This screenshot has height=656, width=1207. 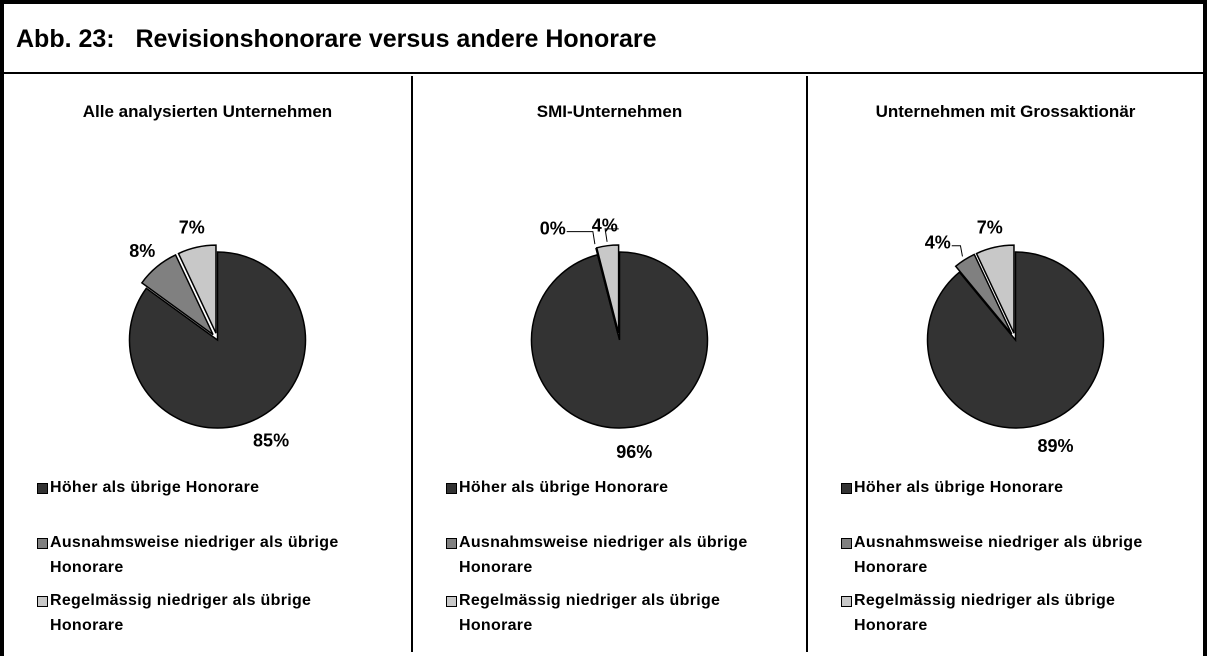 I want to click on data-label: 89%, so click(x=1055, y=446).